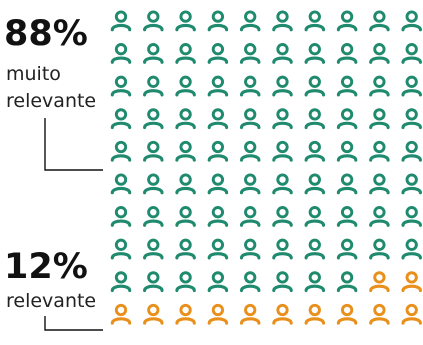 The height and width of the screenshot is (345, 423). Describe the element at coordinates (51, 301) in the screenshot. I see `caption-relevante: relevante` at that location.